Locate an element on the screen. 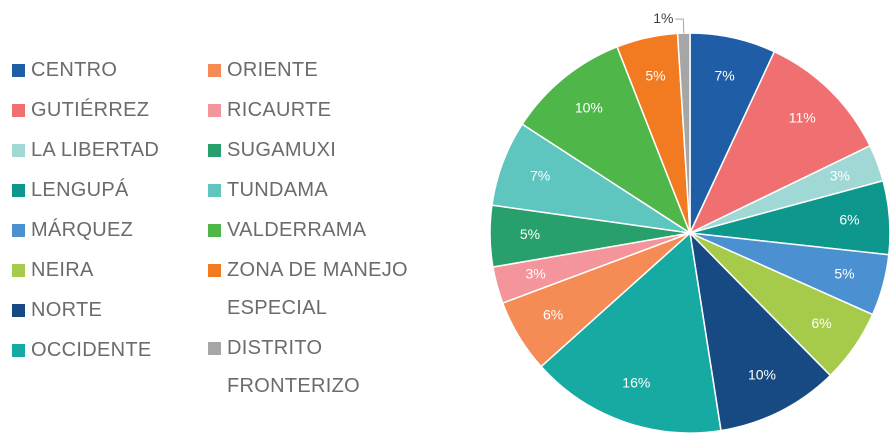  legend-label: LA LIBERTAD is located at coordinates (95, 150).